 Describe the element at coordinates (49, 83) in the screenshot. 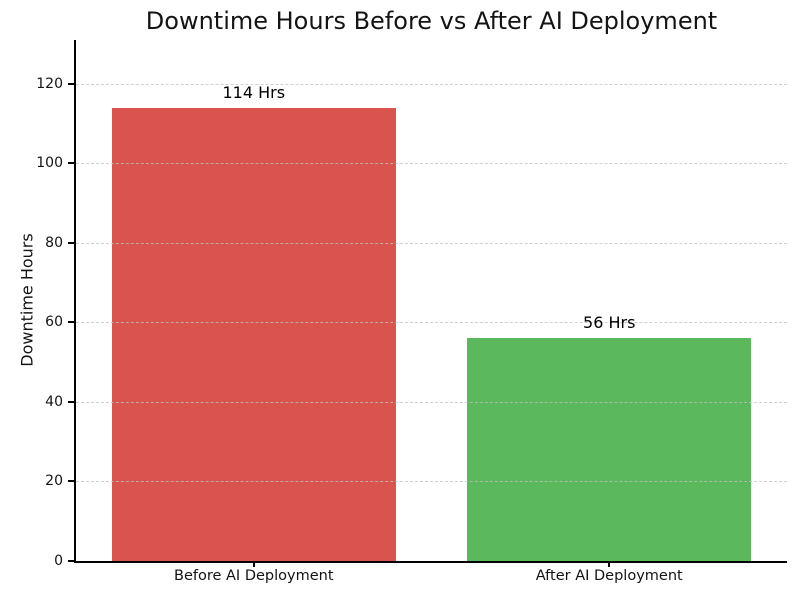

I see `y-tick-label: 120` at that location.